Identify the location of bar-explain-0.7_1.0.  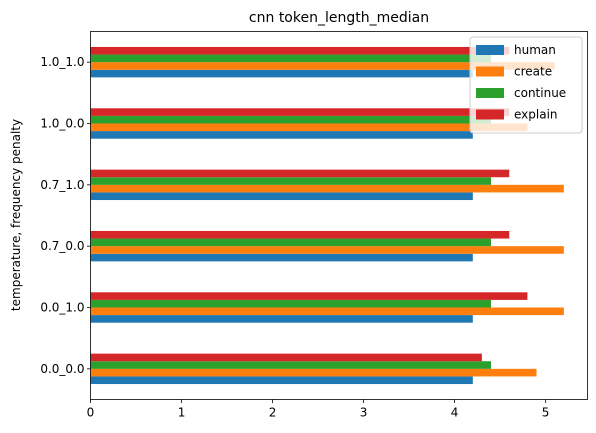
(300, 173).